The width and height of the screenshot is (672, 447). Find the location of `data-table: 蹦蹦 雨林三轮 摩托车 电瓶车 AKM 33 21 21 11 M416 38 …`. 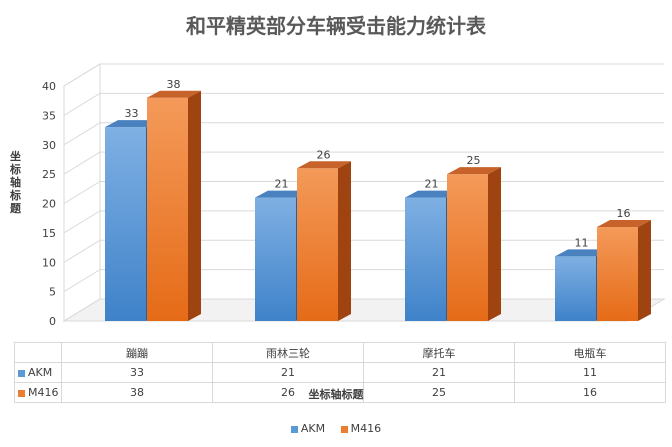

data-table: 蹦蹦 雨林三轮 摩托车 电瓶车 AKM 33 21 21 11 M416 38 … is located at coordinates (340, 372).